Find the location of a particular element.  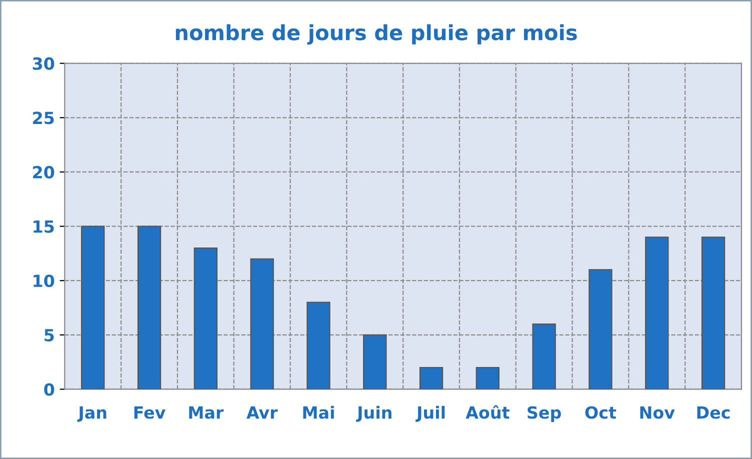

y-tick-label: 15 is located at coordinates (44, 226).